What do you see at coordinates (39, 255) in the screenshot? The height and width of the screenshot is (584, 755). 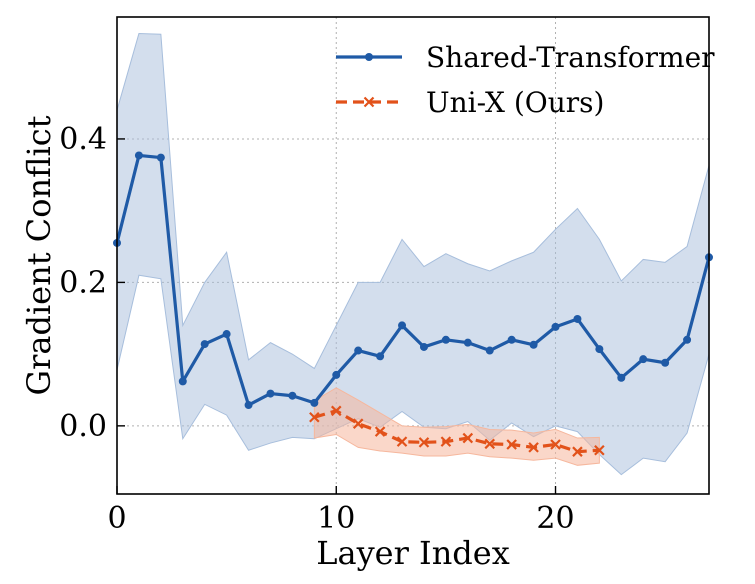 I see `y-axis-title: Gradient Conflict` at bounding box center [39, 255].